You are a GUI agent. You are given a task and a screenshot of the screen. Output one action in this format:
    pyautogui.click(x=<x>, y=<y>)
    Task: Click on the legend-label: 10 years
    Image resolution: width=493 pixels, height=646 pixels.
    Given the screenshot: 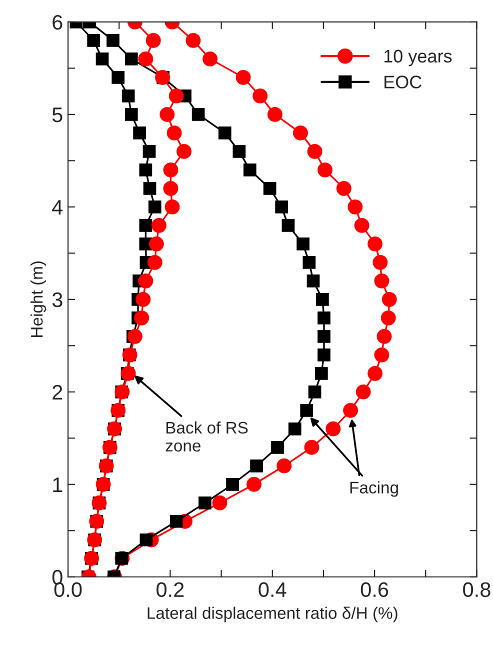 What is the action you would take?
    pyautogui.click(x=418, y=58)
    